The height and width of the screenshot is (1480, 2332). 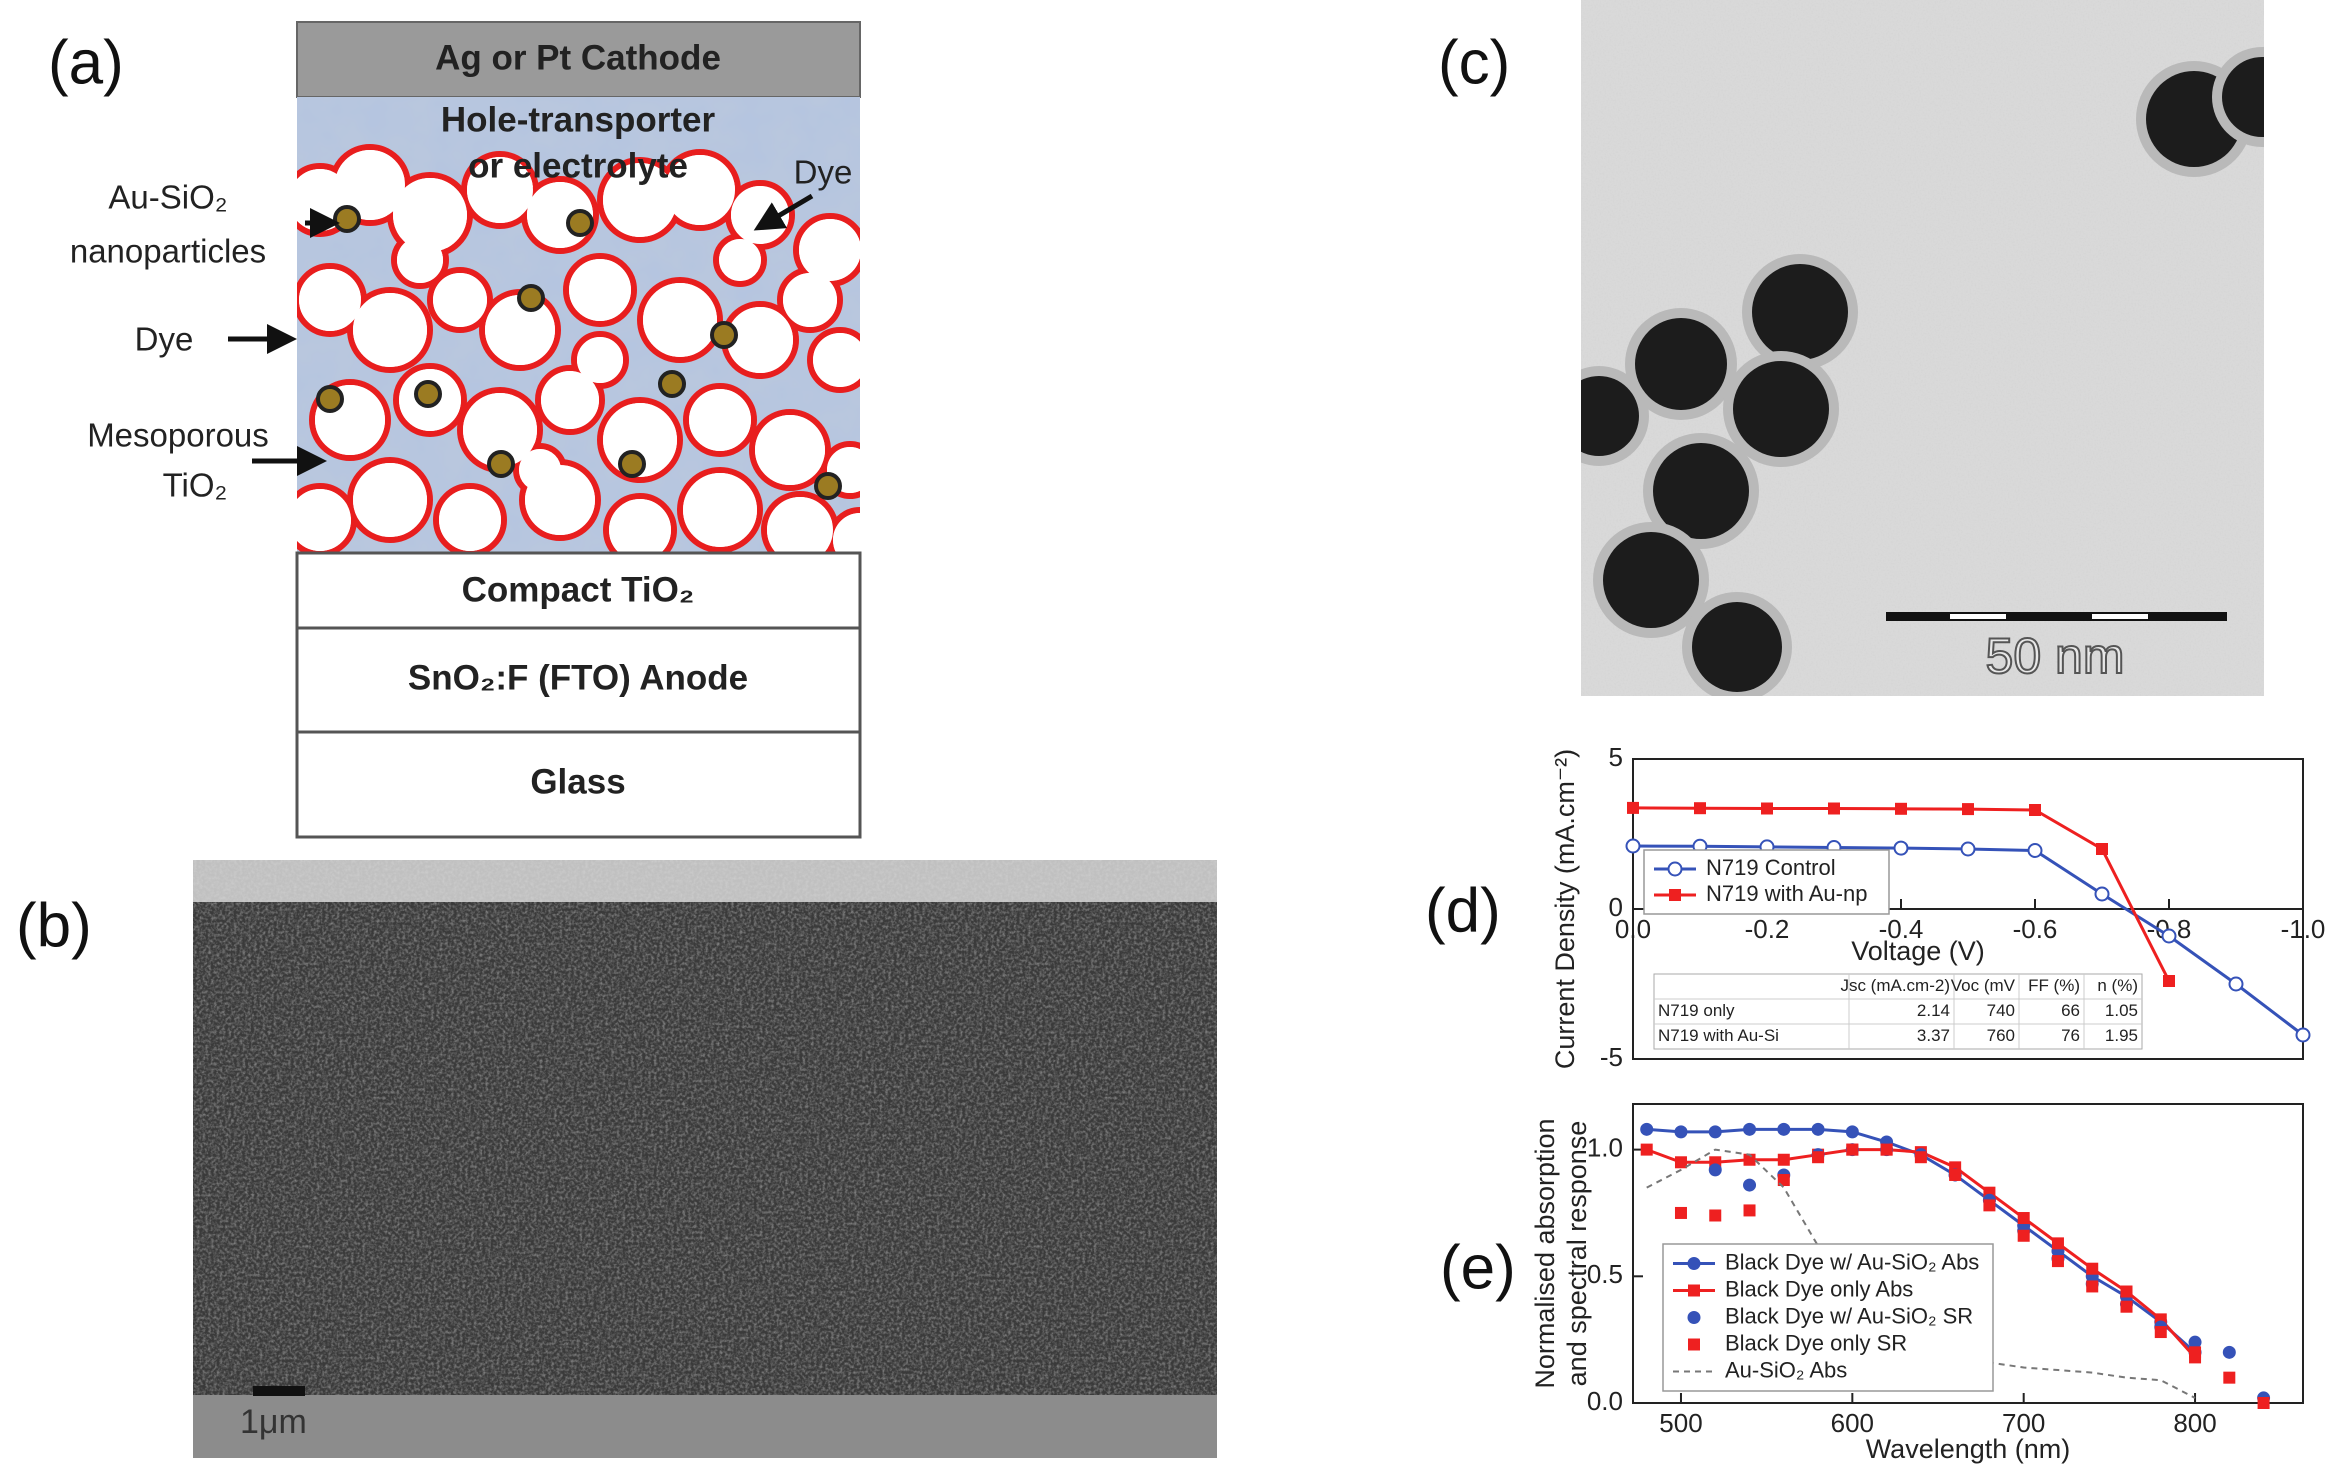 I want to click on table-header: Voc (mV, so click(x=1983, y=985).